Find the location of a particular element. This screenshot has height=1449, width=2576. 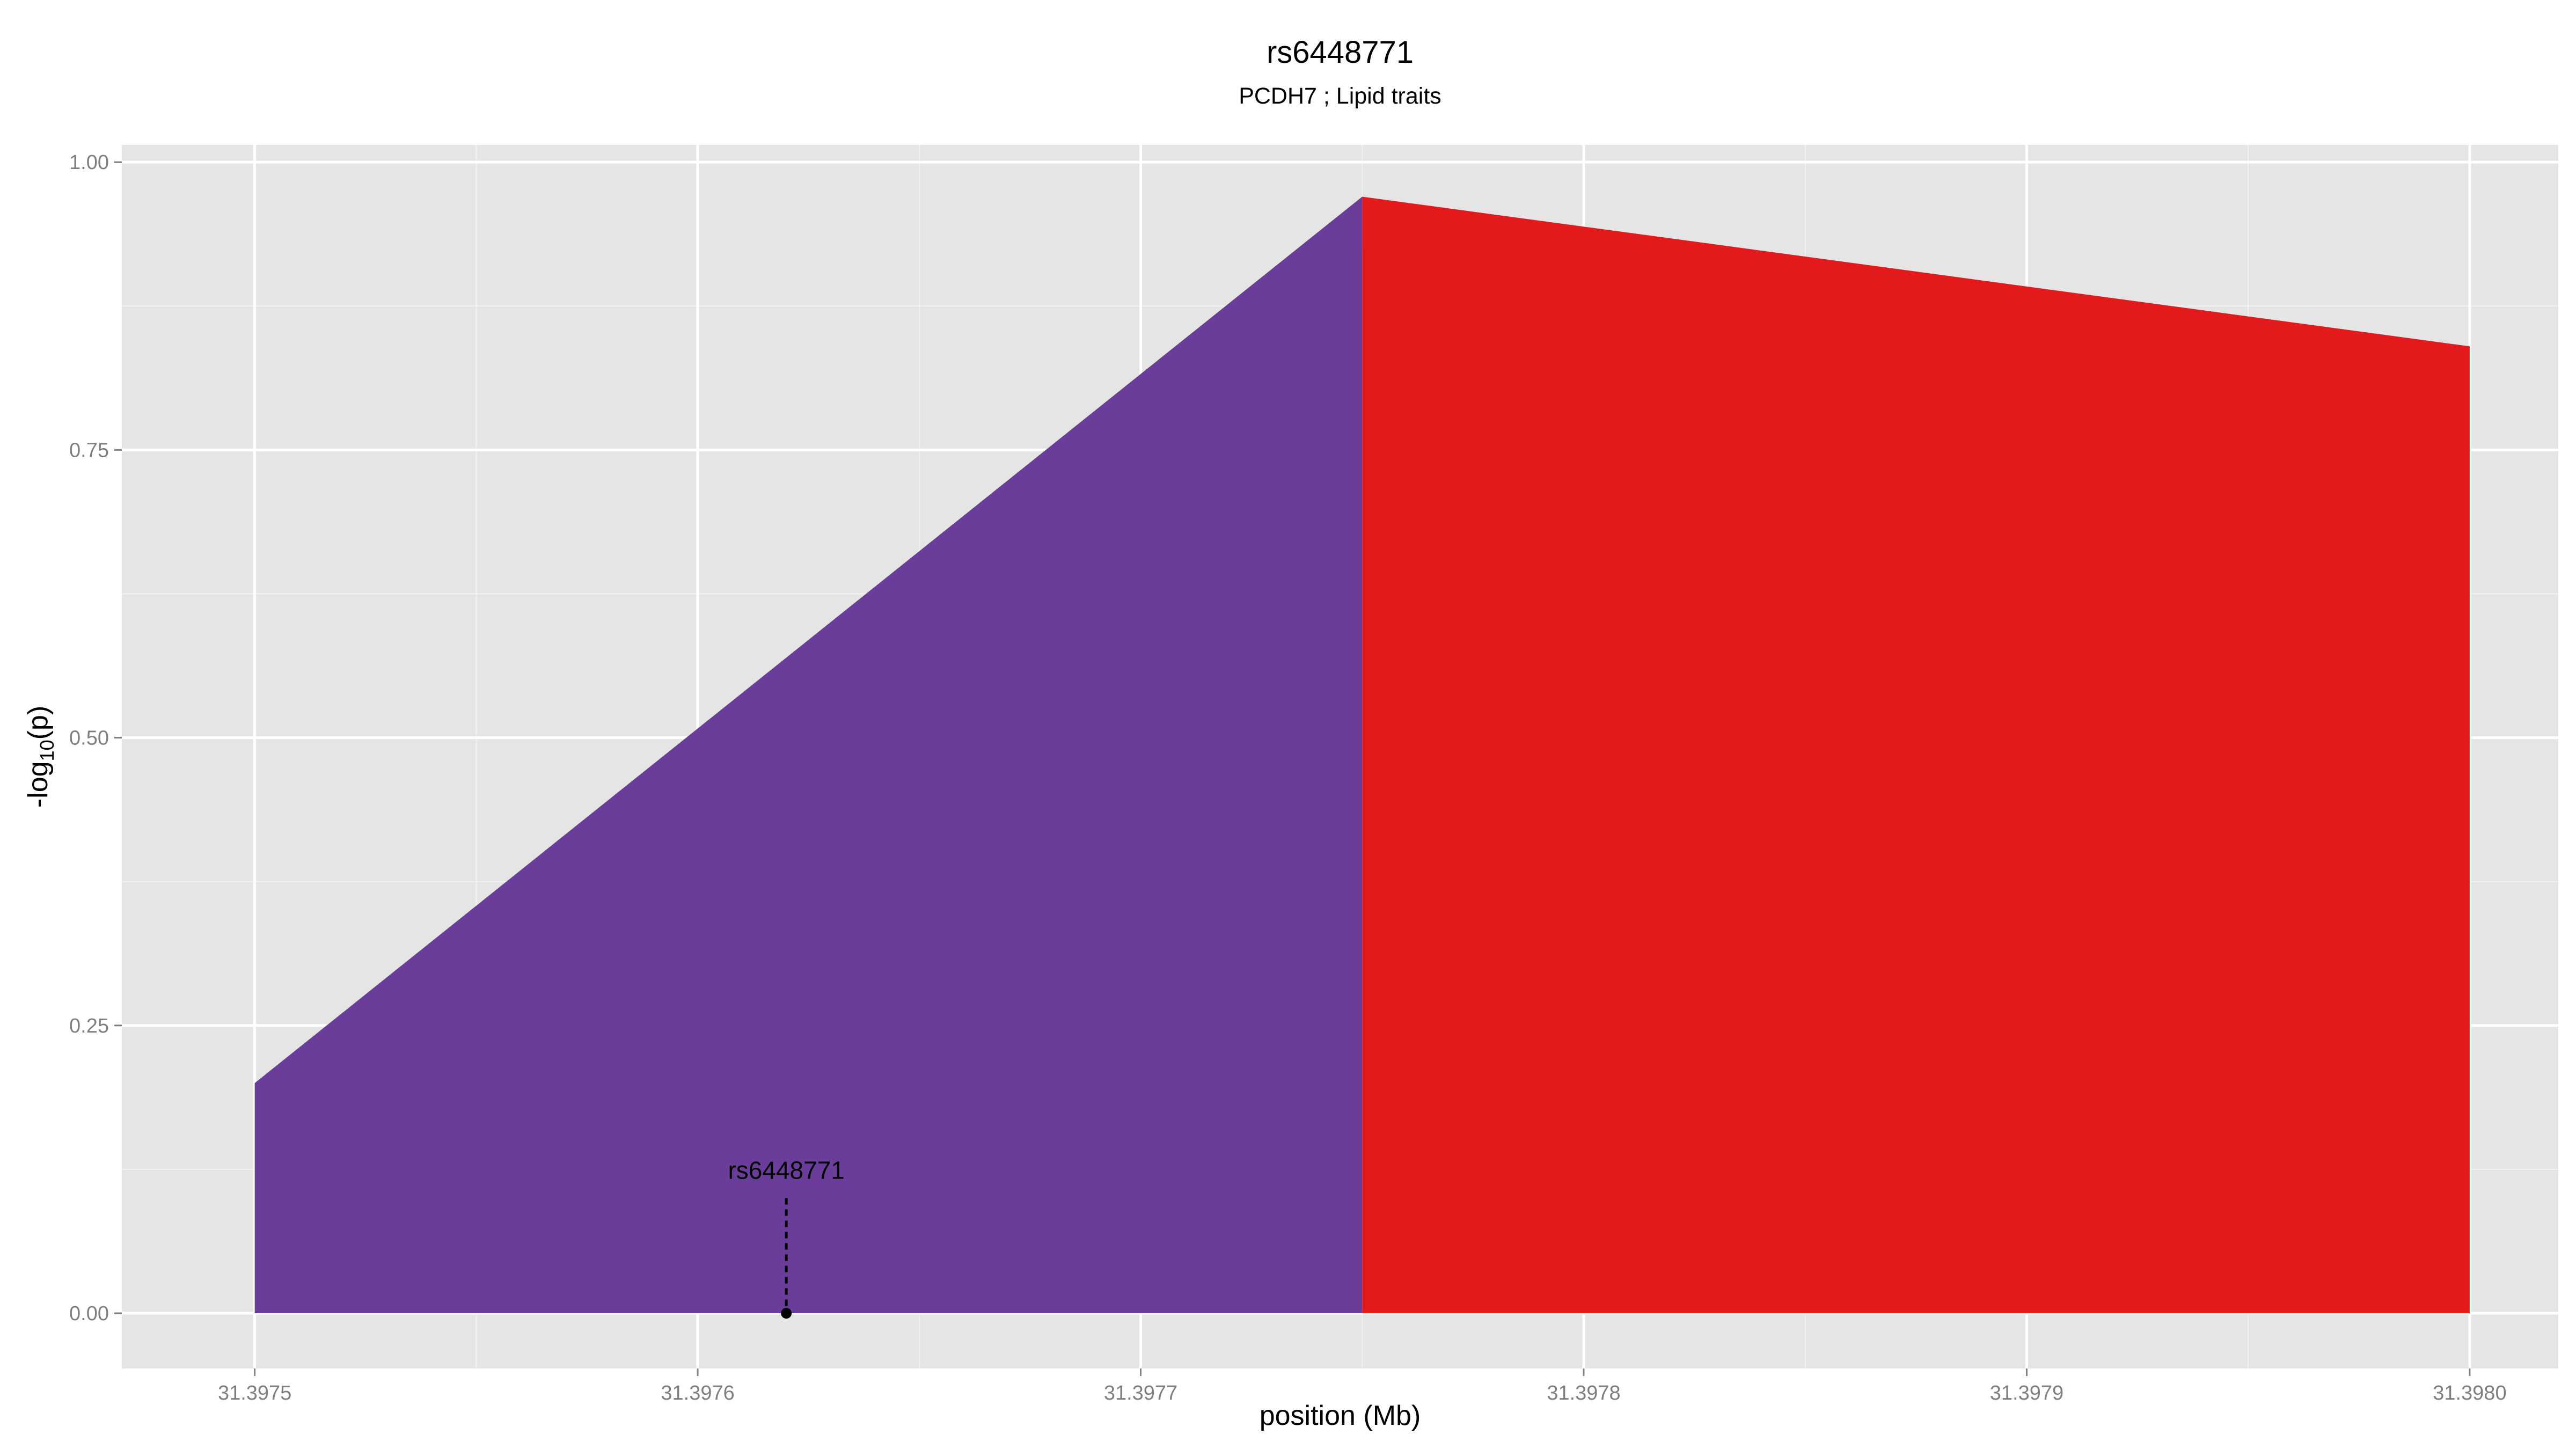

x-tick-label: 31.3980 is located at coordinates (2469, 1393).